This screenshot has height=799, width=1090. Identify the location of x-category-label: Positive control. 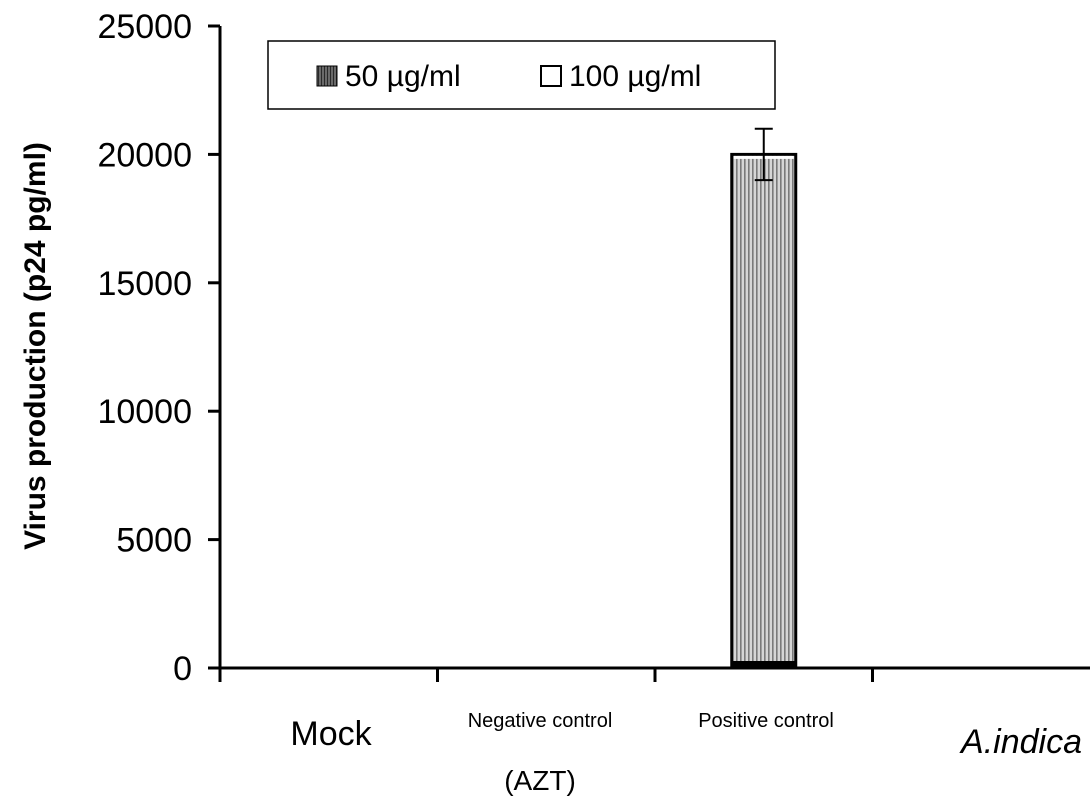
(766, 721).